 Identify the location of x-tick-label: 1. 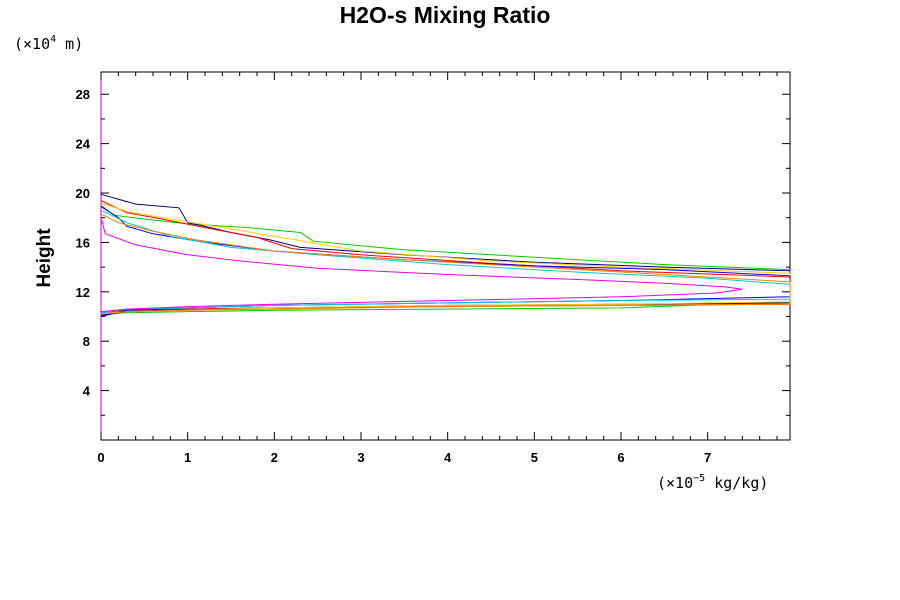
(187, 457).